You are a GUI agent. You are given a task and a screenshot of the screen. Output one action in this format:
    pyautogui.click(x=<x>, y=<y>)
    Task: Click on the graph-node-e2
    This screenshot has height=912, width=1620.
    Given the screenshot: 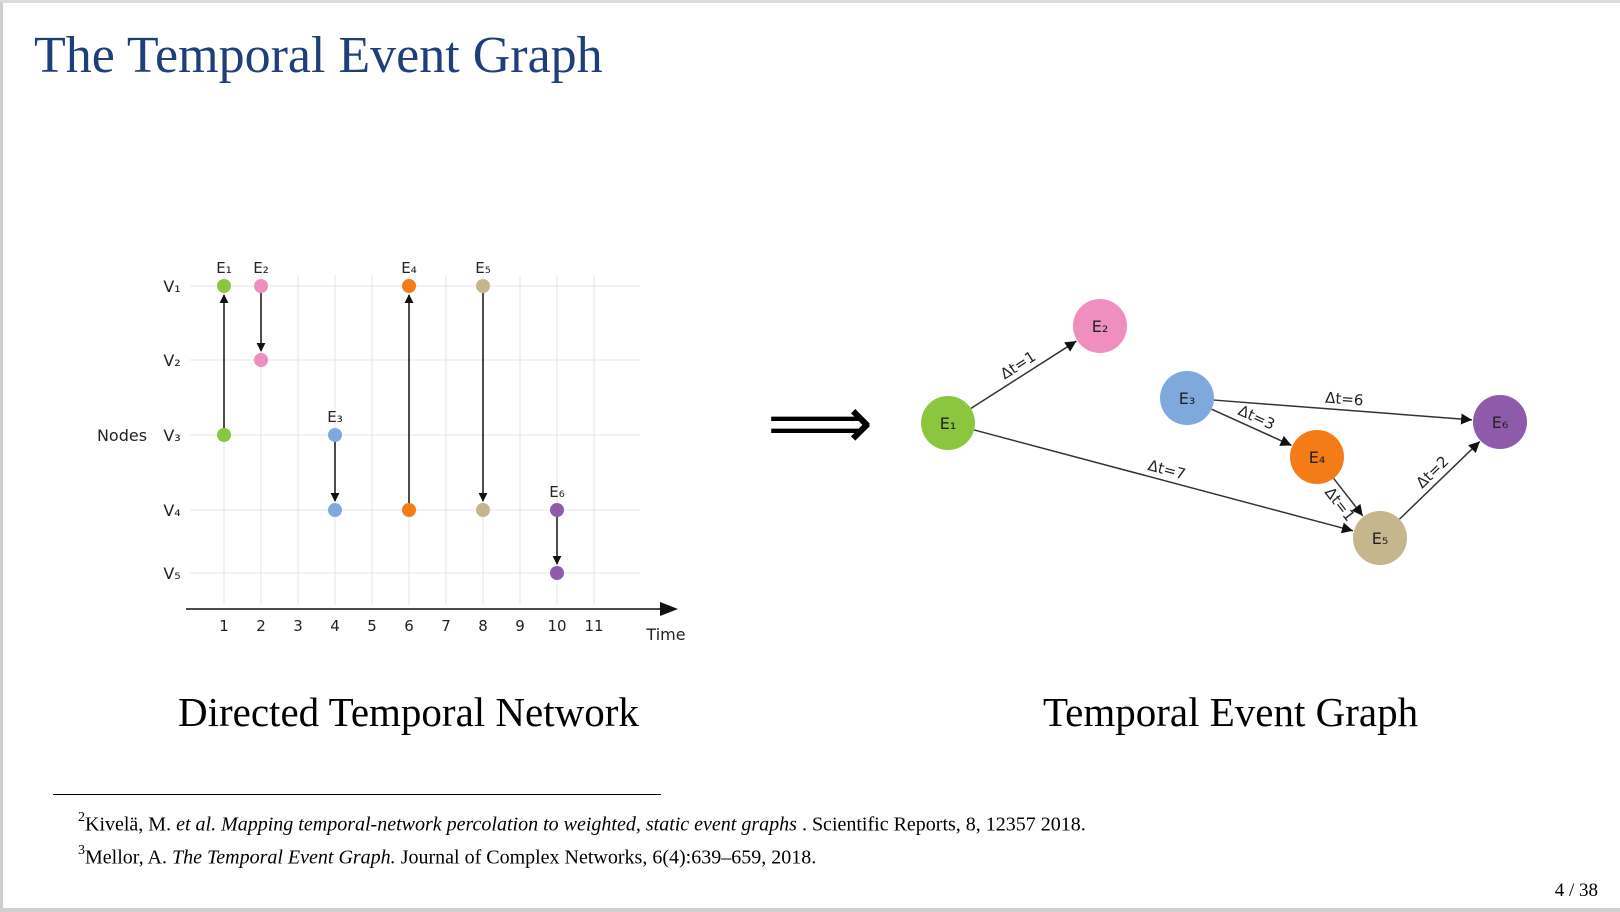 What is the action you would take?
    pyautogui.click(x=1100, y=326)
    